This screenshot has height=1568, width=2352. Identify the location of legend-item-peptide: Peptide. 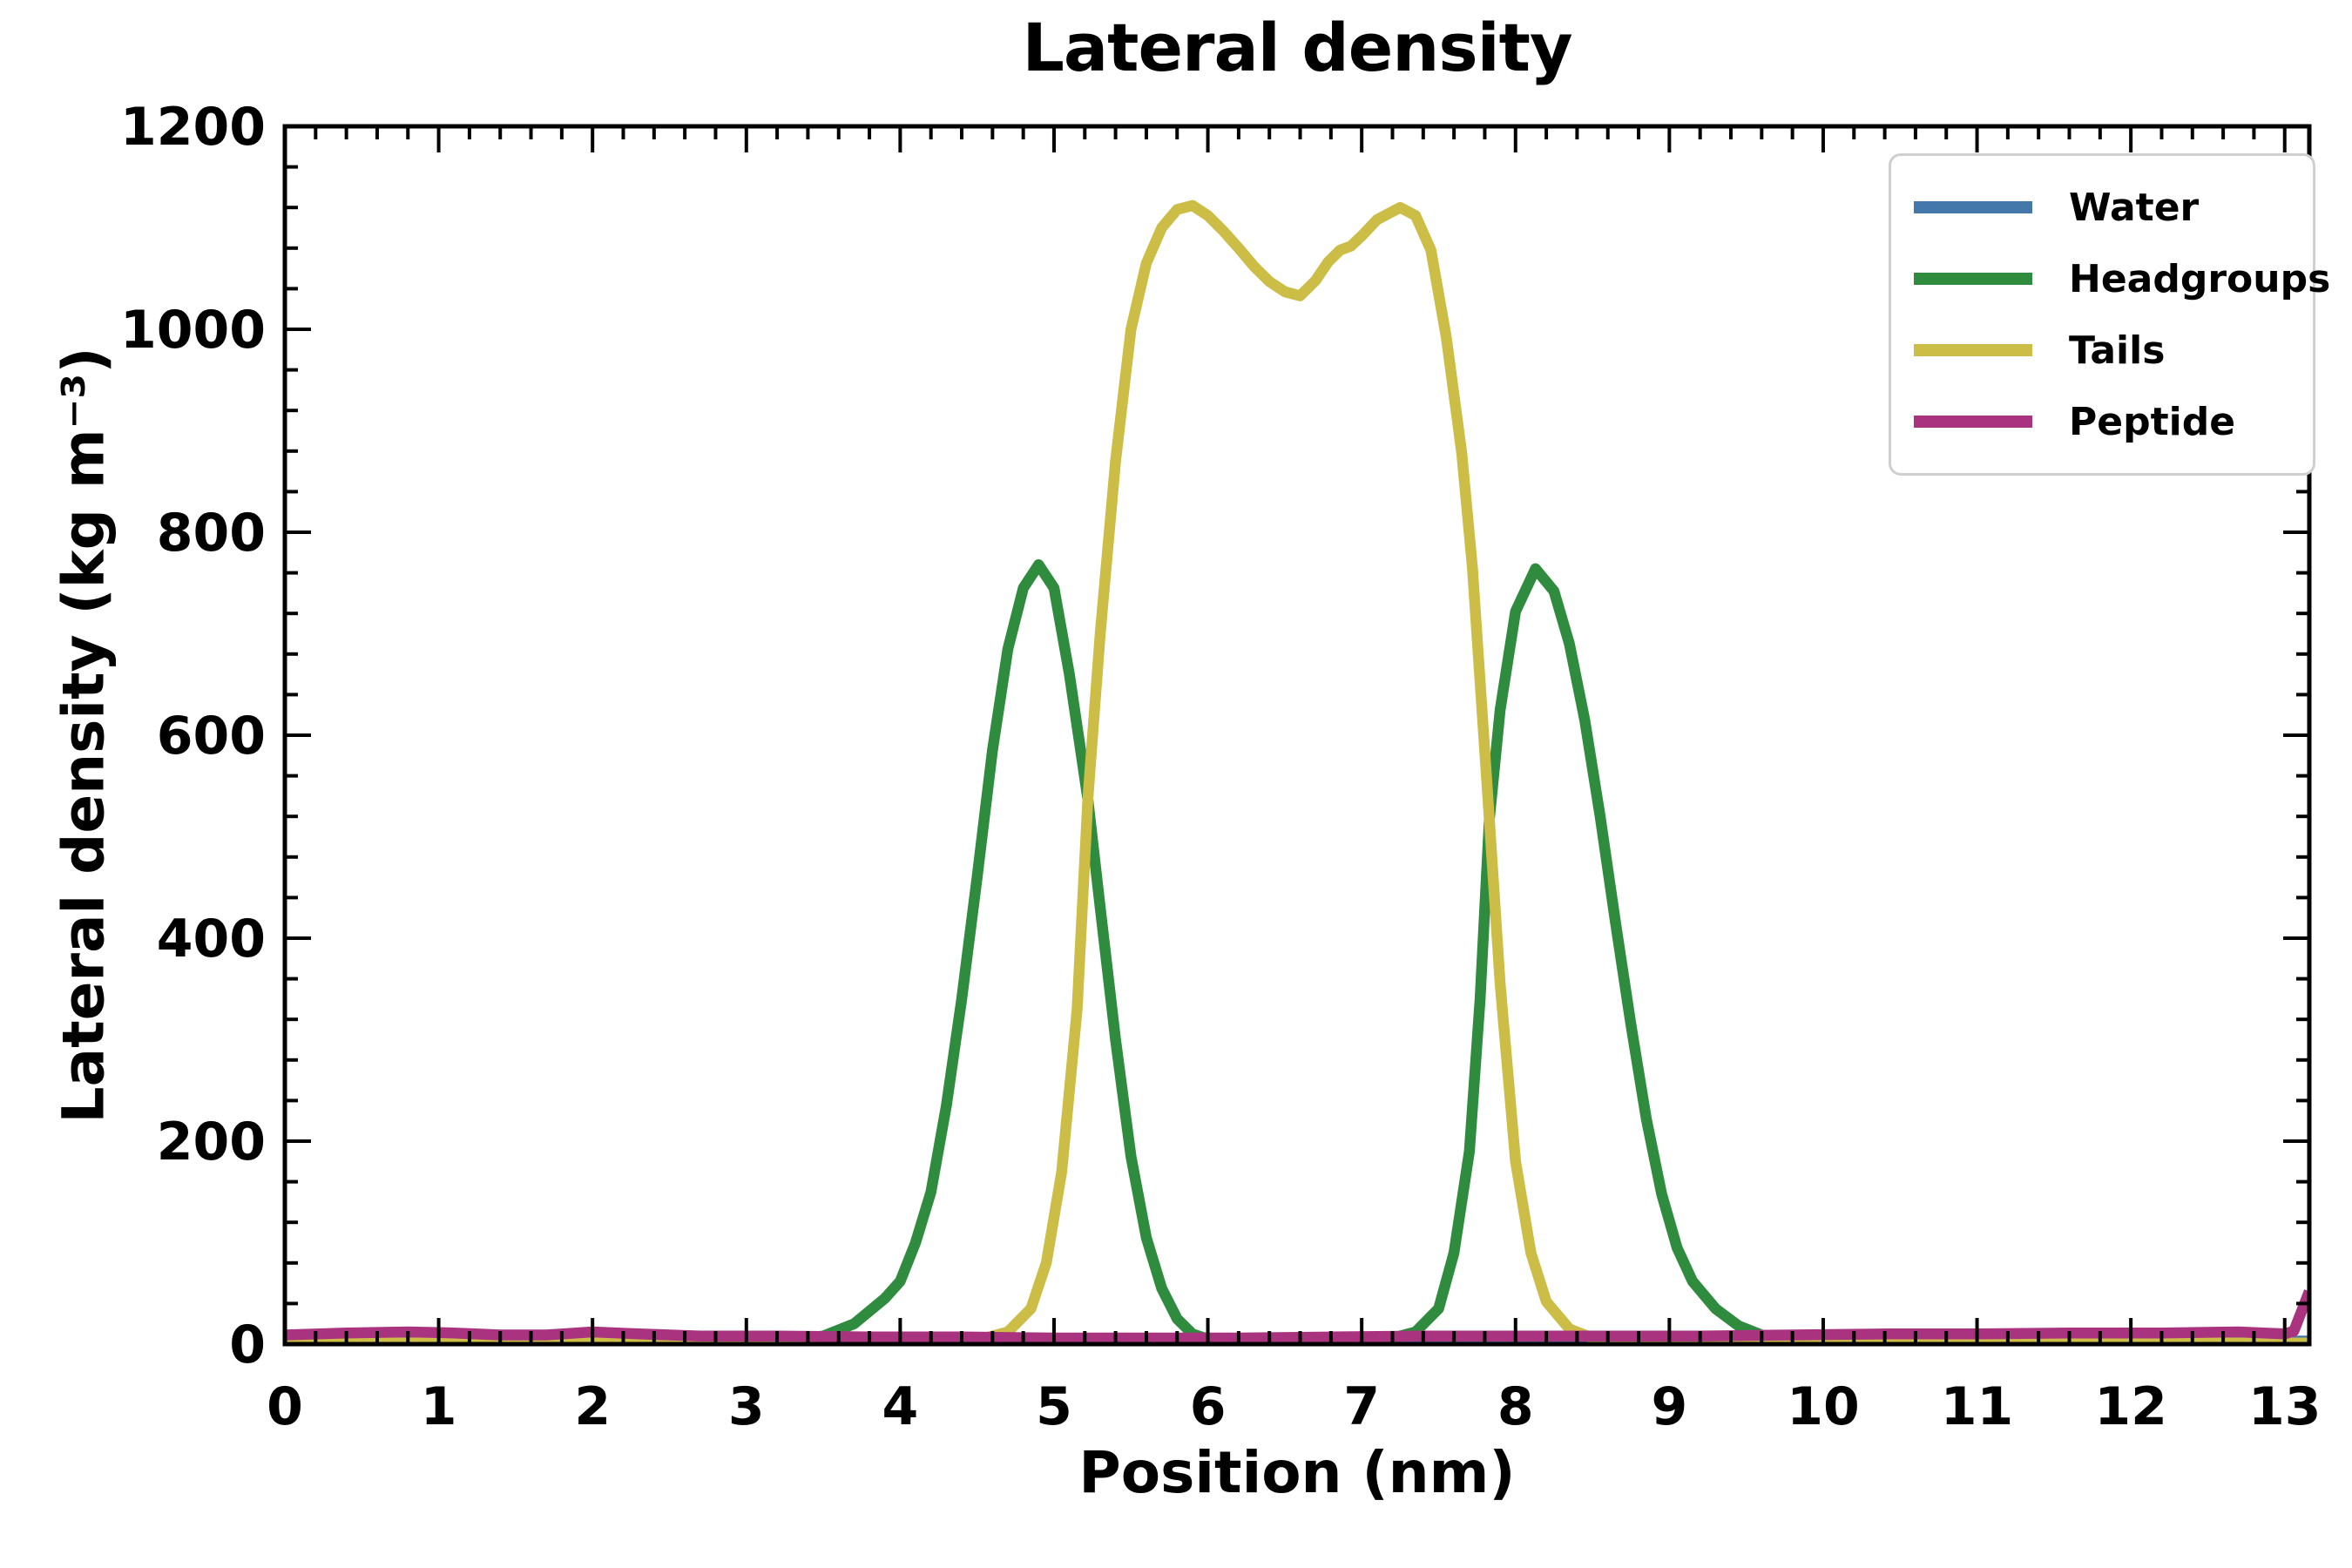
(2102, 421).